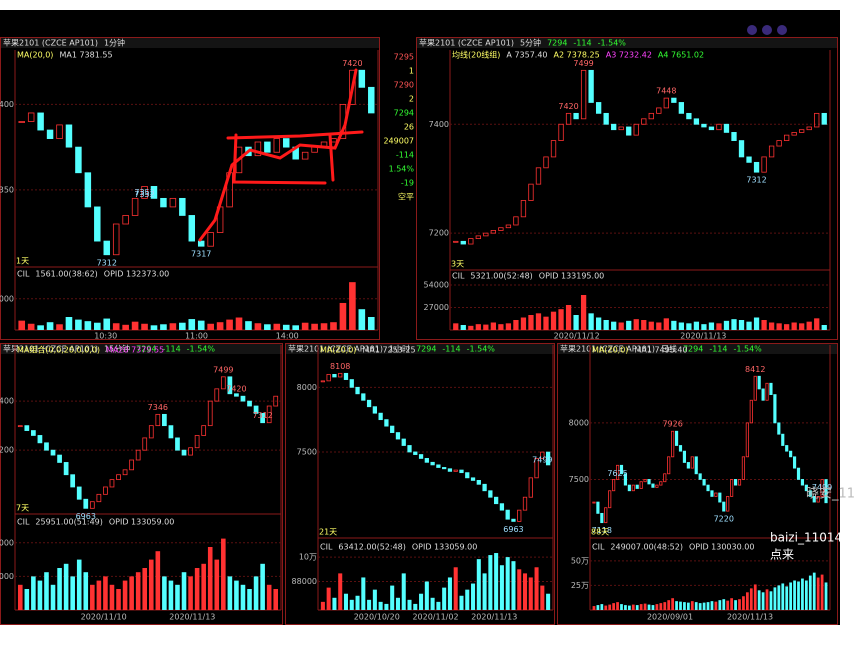 This screenshot has width=864, height=652. What do you see at coordinates (86, 516) in the screenshot?
I see `price-marker: 6963` at bounding box center [86, 516].